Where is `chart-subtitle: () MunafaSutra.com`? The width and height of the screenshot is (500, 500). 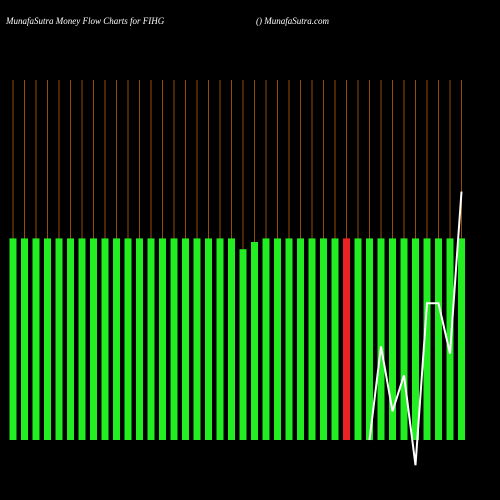 chart-subtitle: () MunafaSutra.com is located at coordinates (292, 21).